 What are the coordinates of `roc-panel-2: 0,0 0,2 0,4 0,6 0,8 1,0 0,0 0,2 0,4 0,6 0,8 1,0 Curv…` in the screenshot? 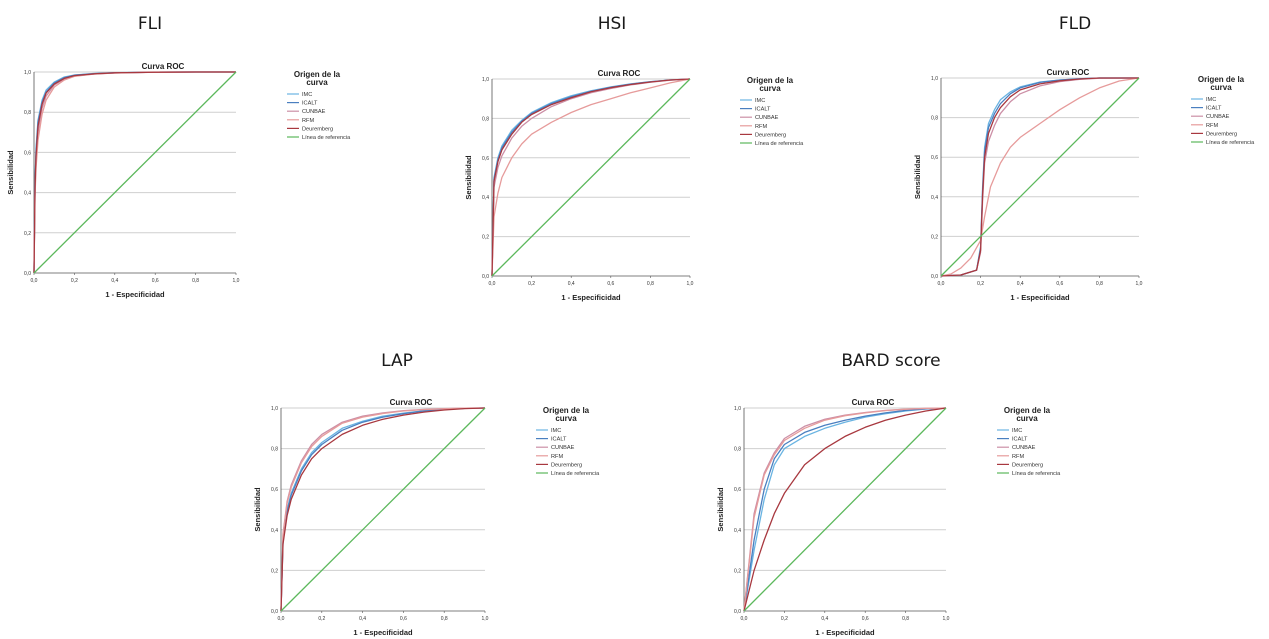 It's located at (1084, 185).